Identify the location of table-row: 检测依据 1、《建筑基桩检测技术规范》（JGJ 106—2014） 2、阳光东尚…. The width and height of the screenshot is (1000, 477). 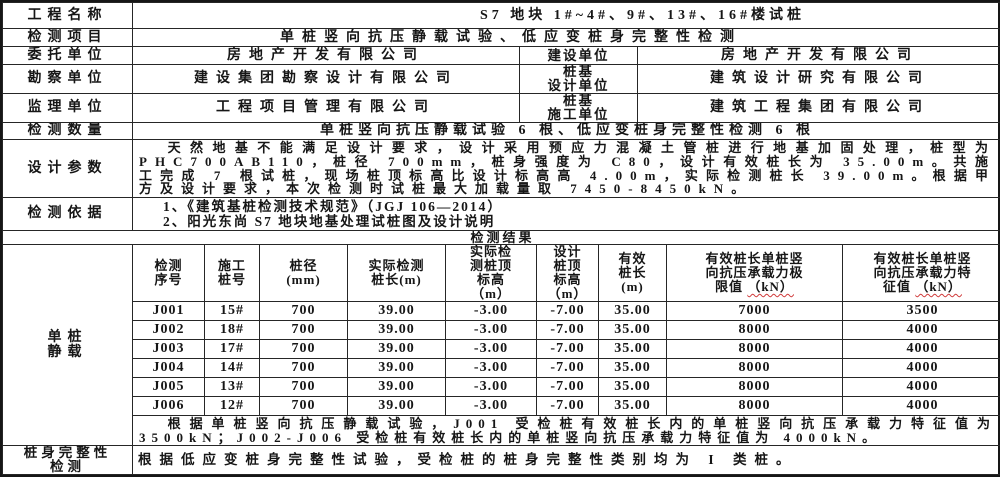
(501, 214).